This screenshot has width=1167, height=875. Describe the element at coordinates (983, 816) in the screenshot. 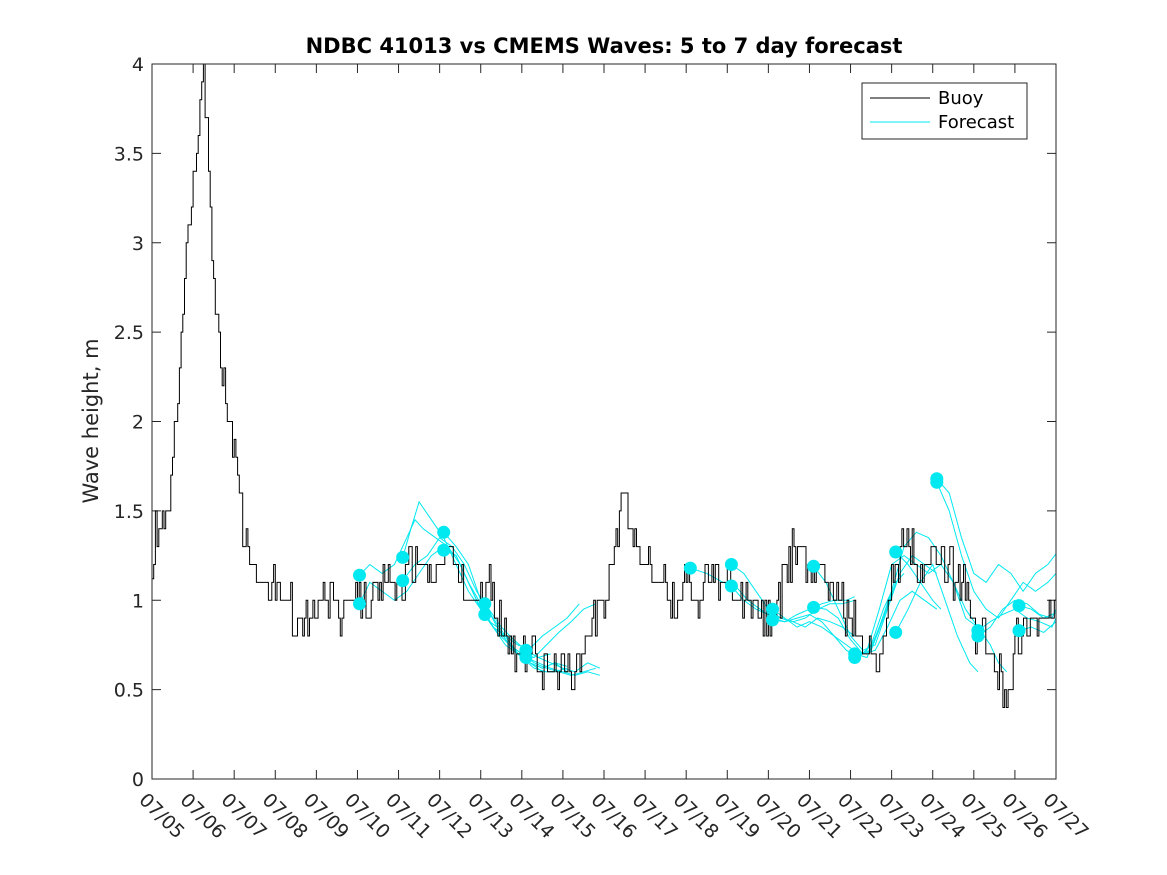

I see `x-tick-label: 07/25` at that location.